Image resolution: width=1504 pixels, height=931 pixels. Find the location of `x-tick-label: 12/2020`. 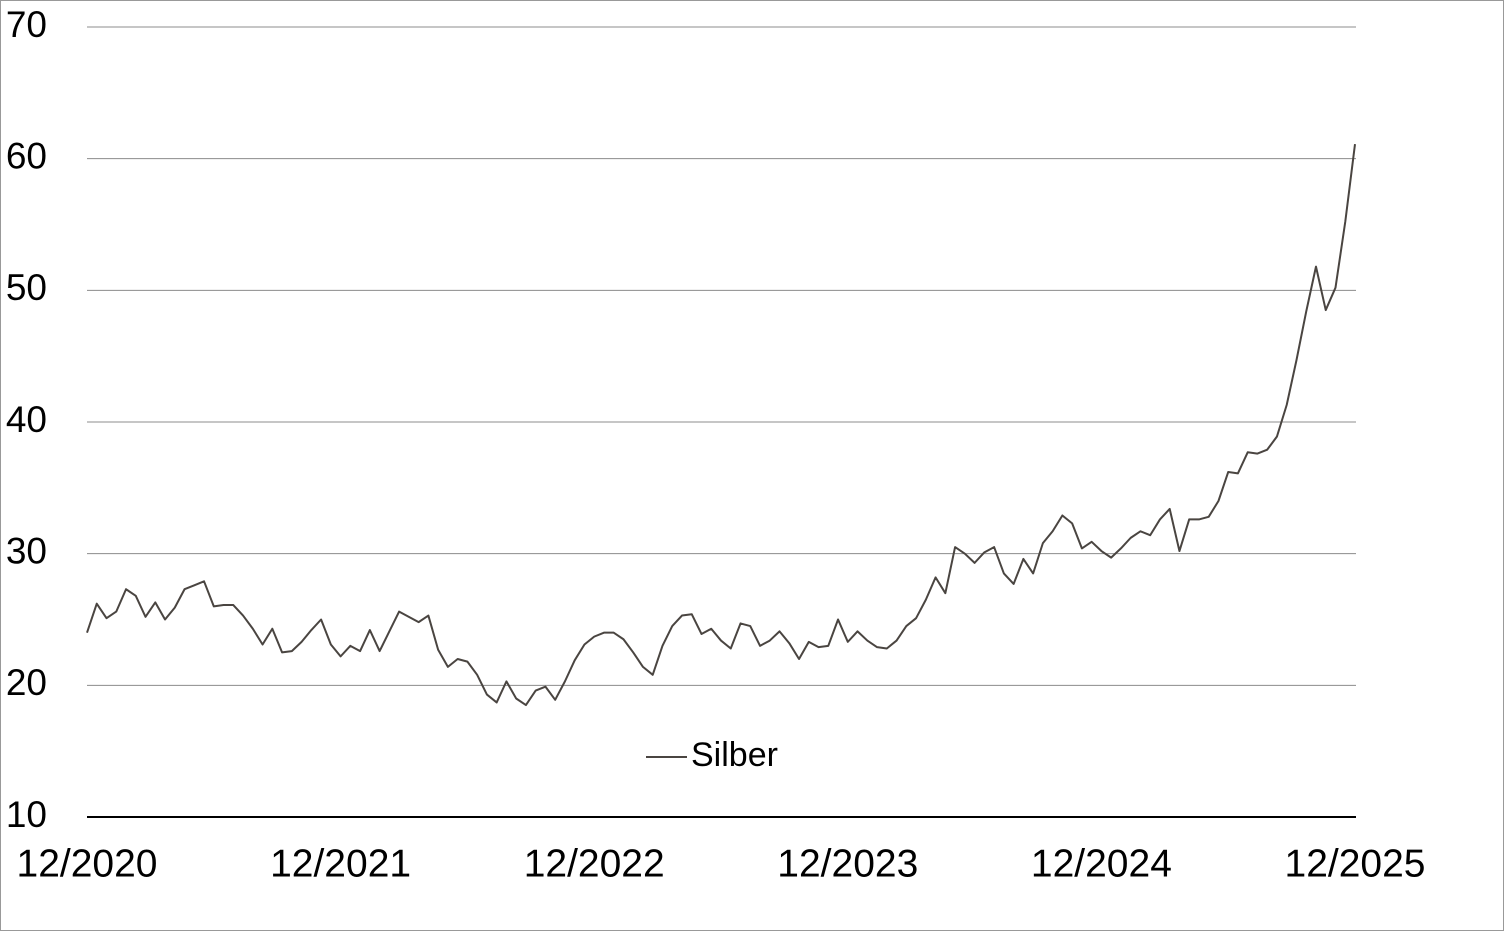

x-tick-label: 12/2020 is located at coordinates (87, 863).